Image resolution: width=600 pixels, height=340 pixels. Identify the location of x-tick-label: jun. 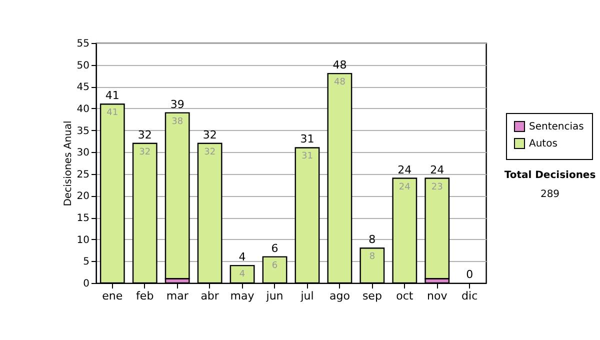
(274, 296).